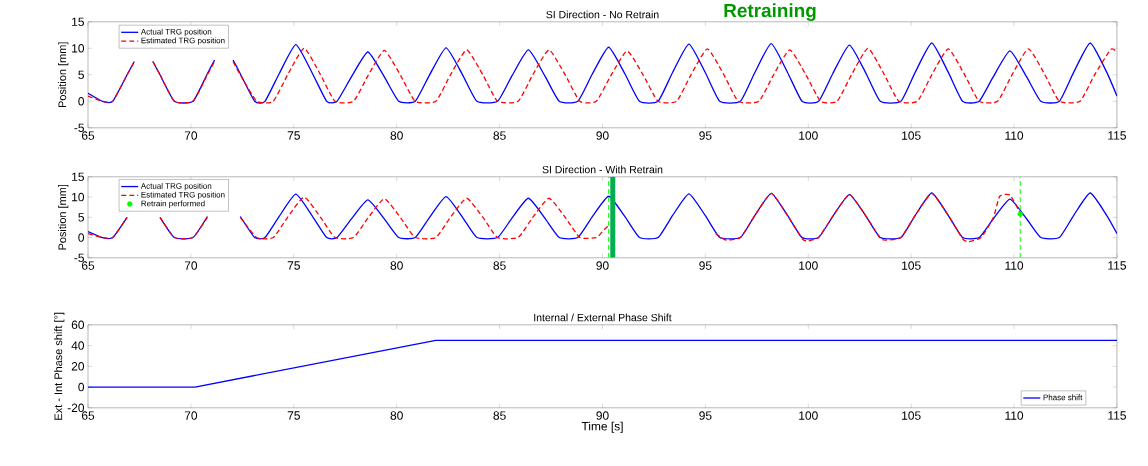  I want to click on y-tick-label: 60, so click(78, 325).